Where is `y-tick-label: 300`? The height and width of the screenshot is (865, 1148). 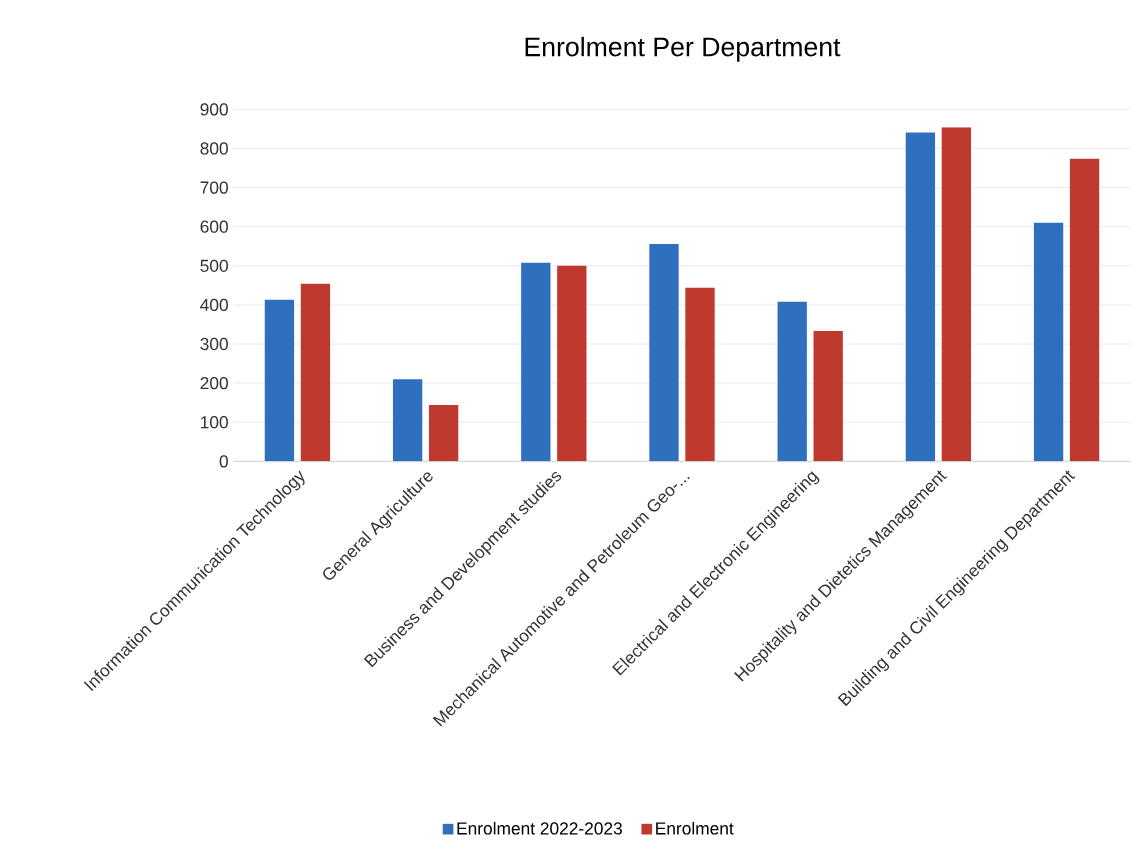
y-tick-label: 300 is located at coordinates (214, 343).